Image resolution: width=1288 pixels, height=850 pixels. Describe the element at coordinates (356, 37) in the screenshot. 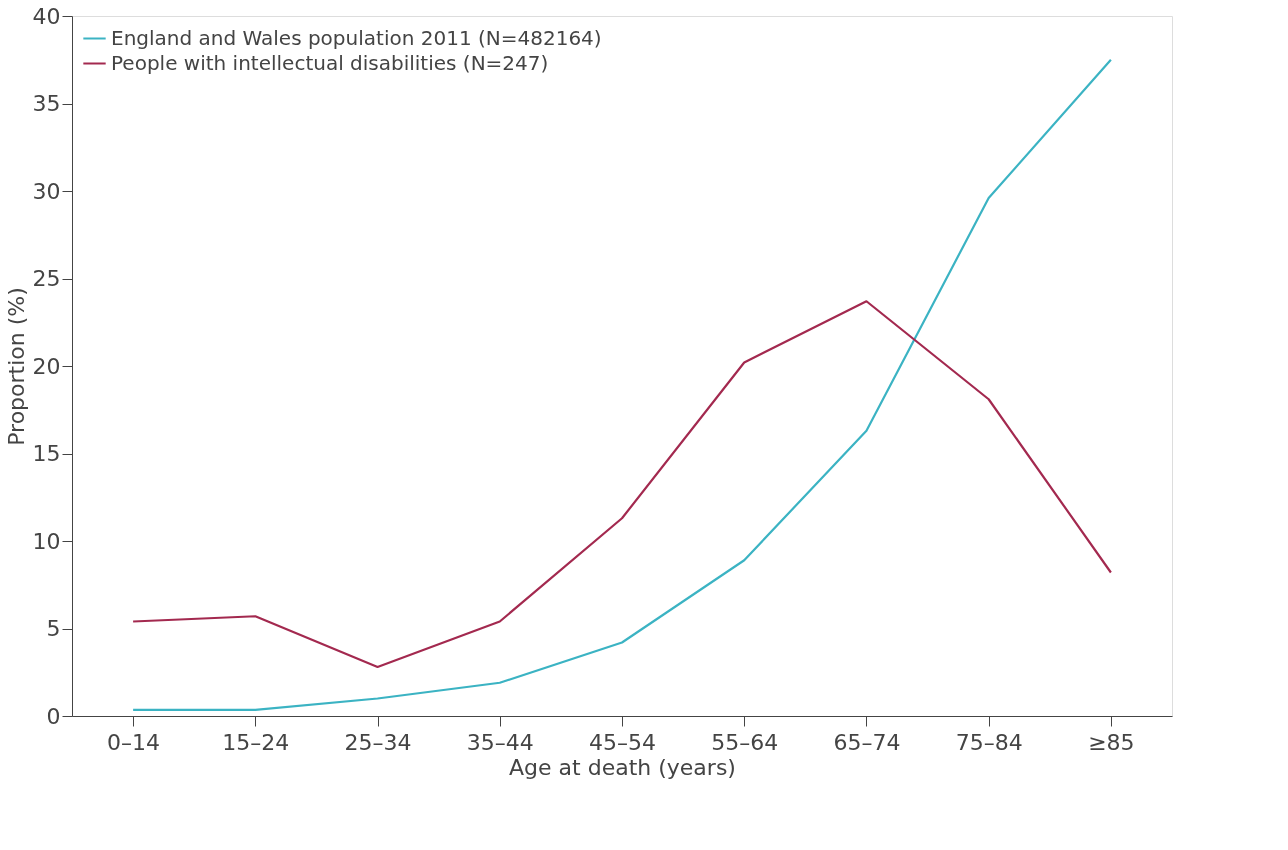

I see `legend-label: England and Wales population 2011 (N=482164)` at that location.